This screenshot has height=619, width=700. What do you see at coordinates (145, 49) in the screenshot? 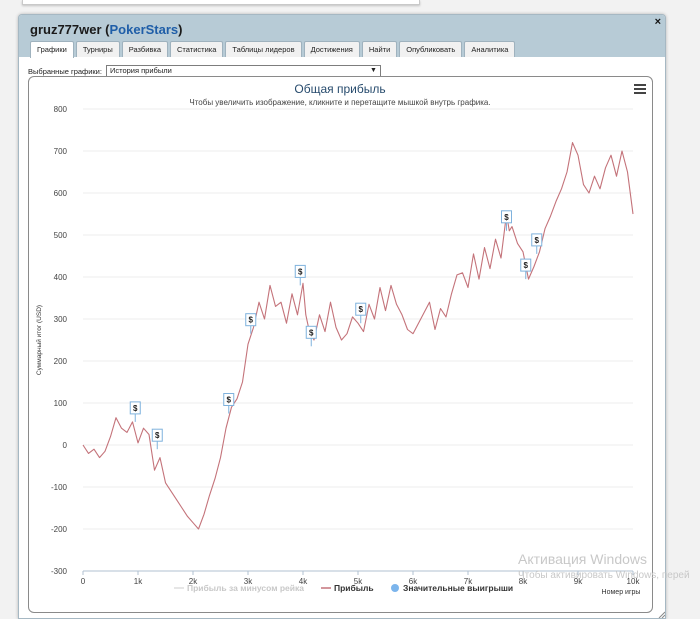
I see `tab-breakdown: Разбивка` at bounding box center [145, 49].